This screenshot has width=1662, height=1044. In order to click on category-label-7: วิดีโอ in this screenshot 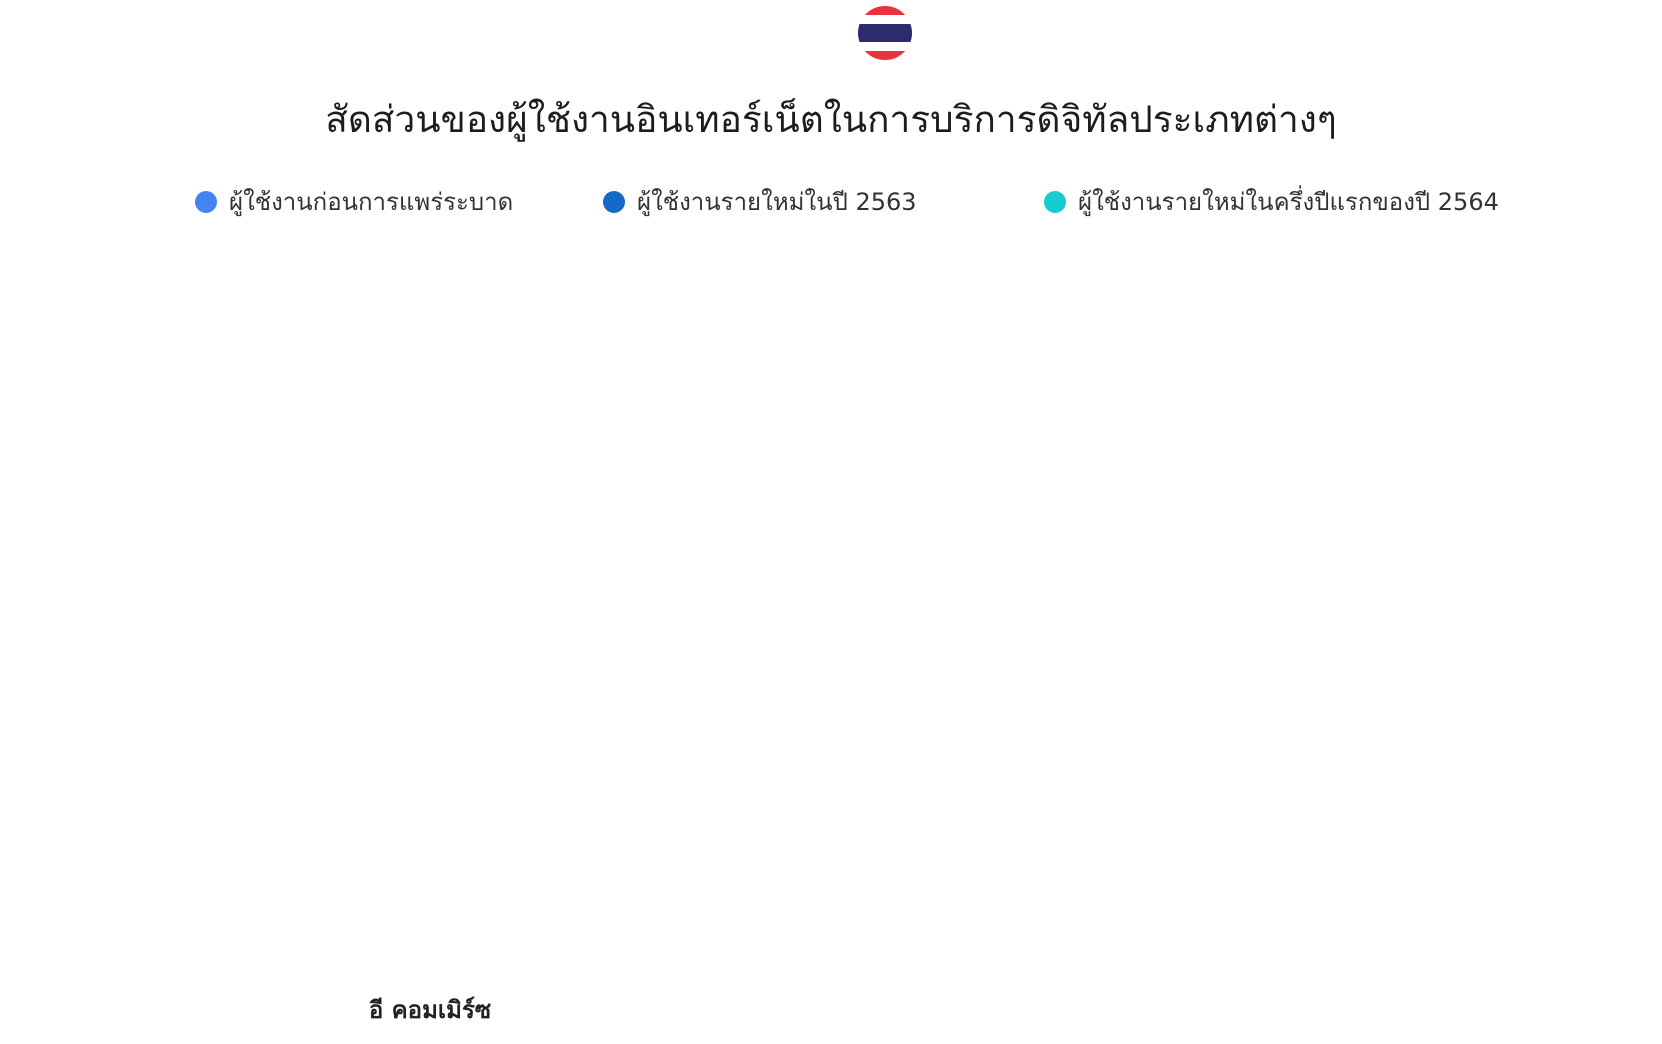, I will do `click(1322, 929)`.